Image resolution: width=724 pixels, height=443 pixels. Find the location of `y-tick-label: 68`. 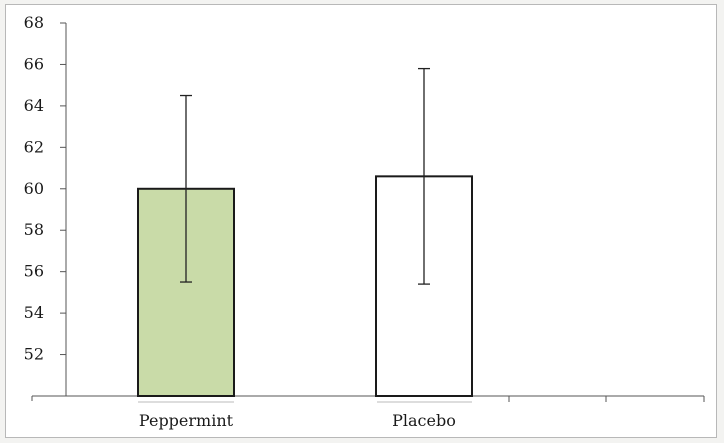

y-tick-label: 68 is located at coordinates (34, 22).